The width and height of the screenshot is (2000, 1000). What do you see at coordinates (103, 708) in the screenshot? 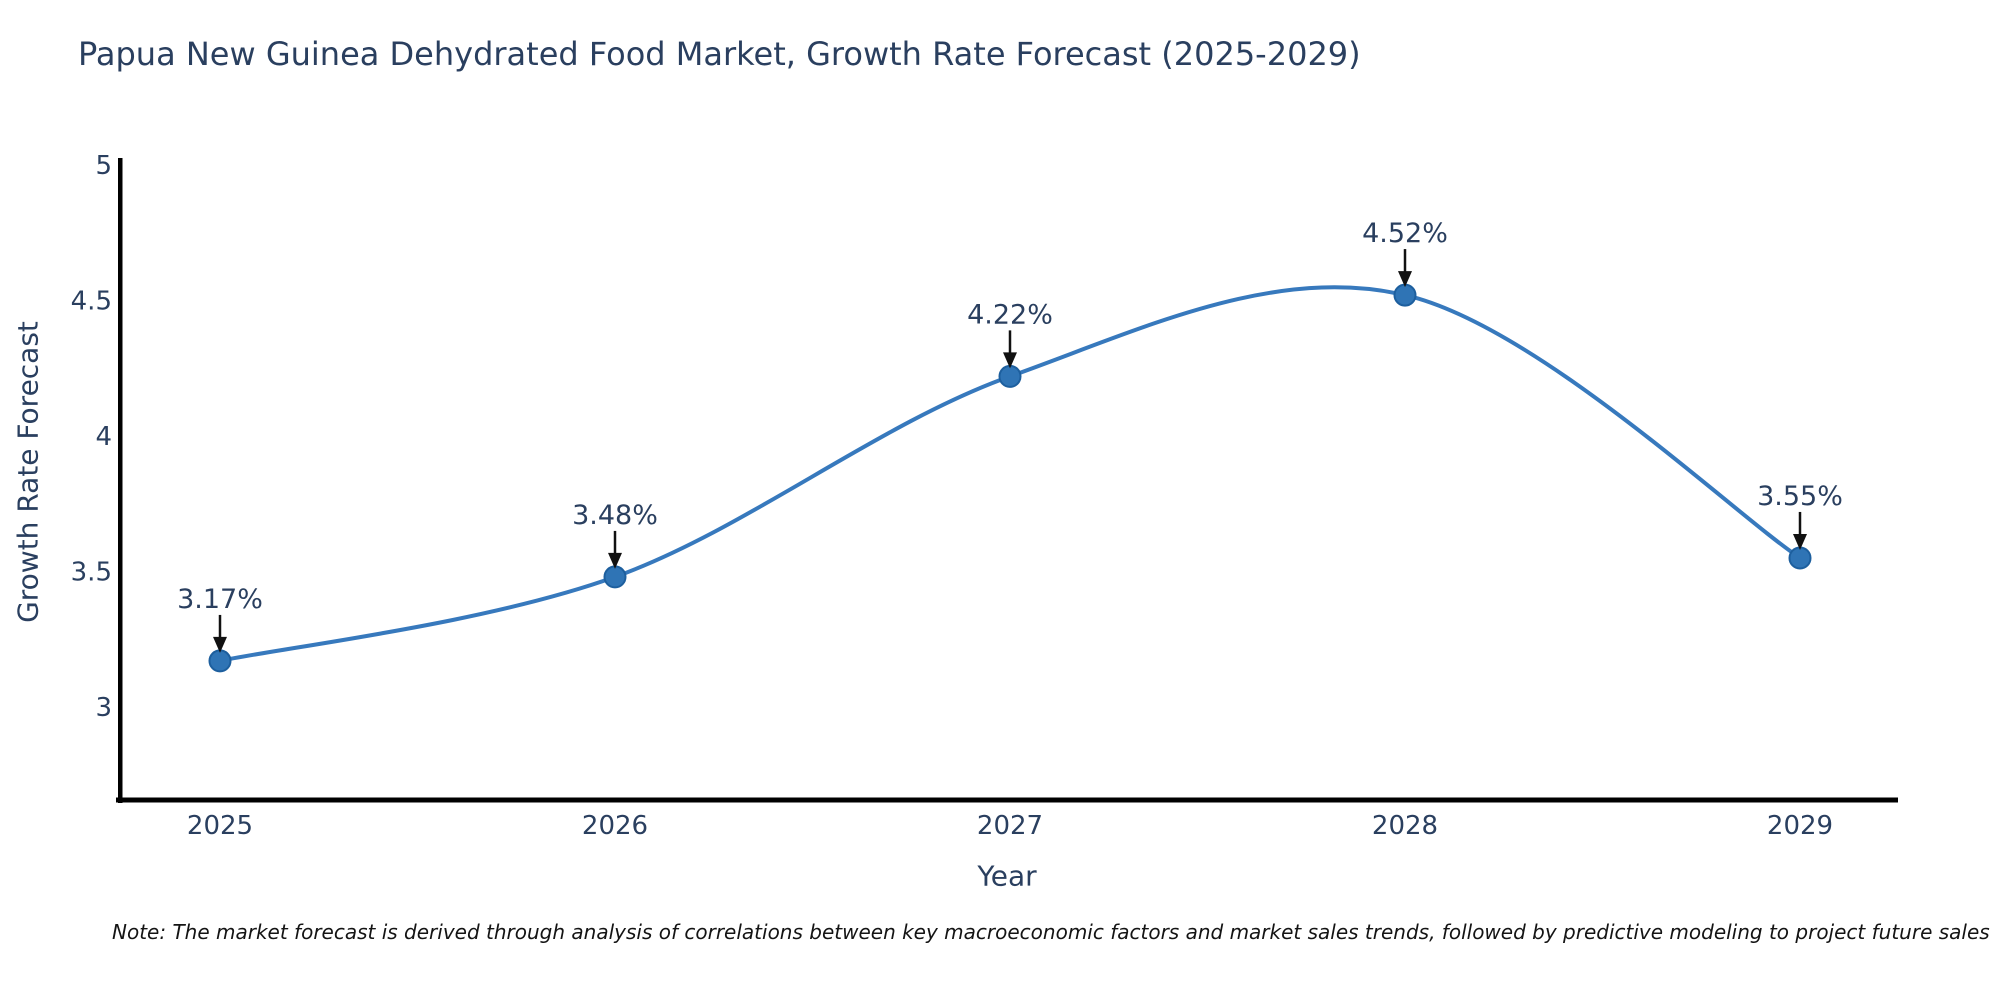
I see `y-tick-label: 3` at bounding box center [103, 708].